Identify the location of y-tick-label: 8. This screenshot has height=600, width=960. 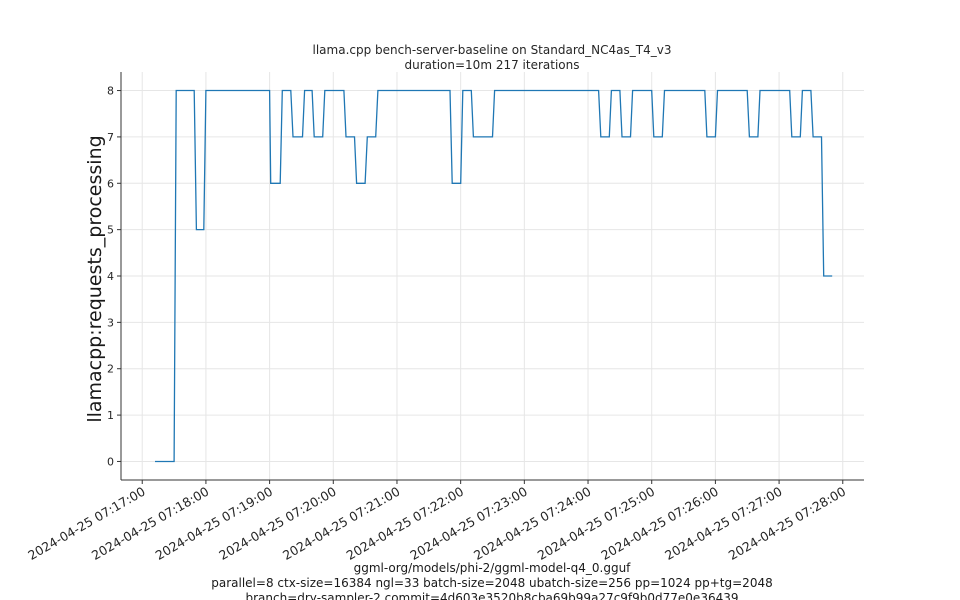
(110, 91).